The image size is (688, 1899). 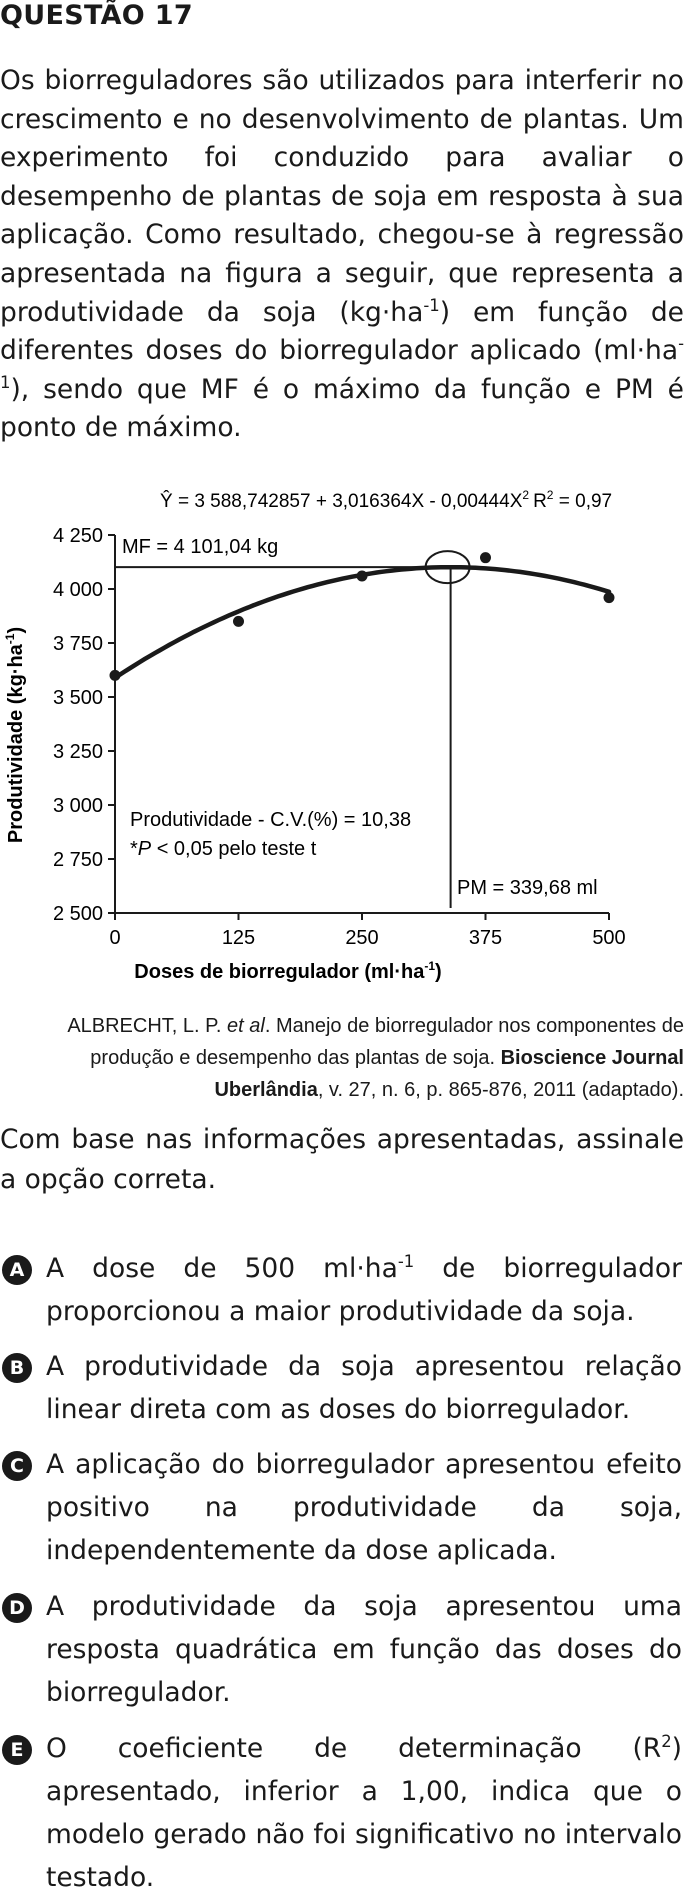 I want to click on option-letter: B, so click(x=17, y=1368).